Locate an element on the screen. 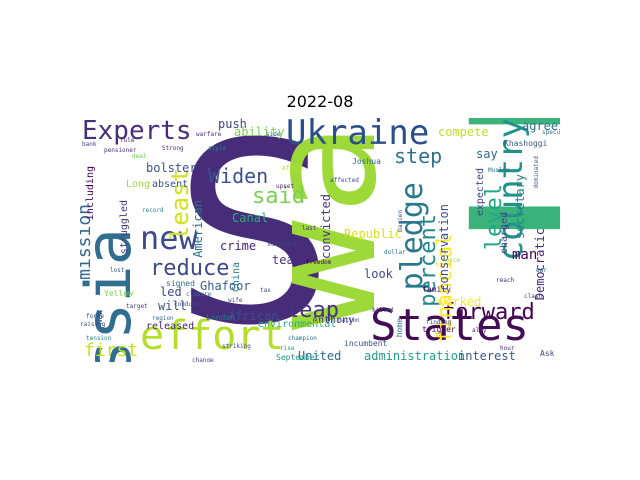 This screenshot has height=480, width=640. cloud-word: September is located at coordinates (298, 357).